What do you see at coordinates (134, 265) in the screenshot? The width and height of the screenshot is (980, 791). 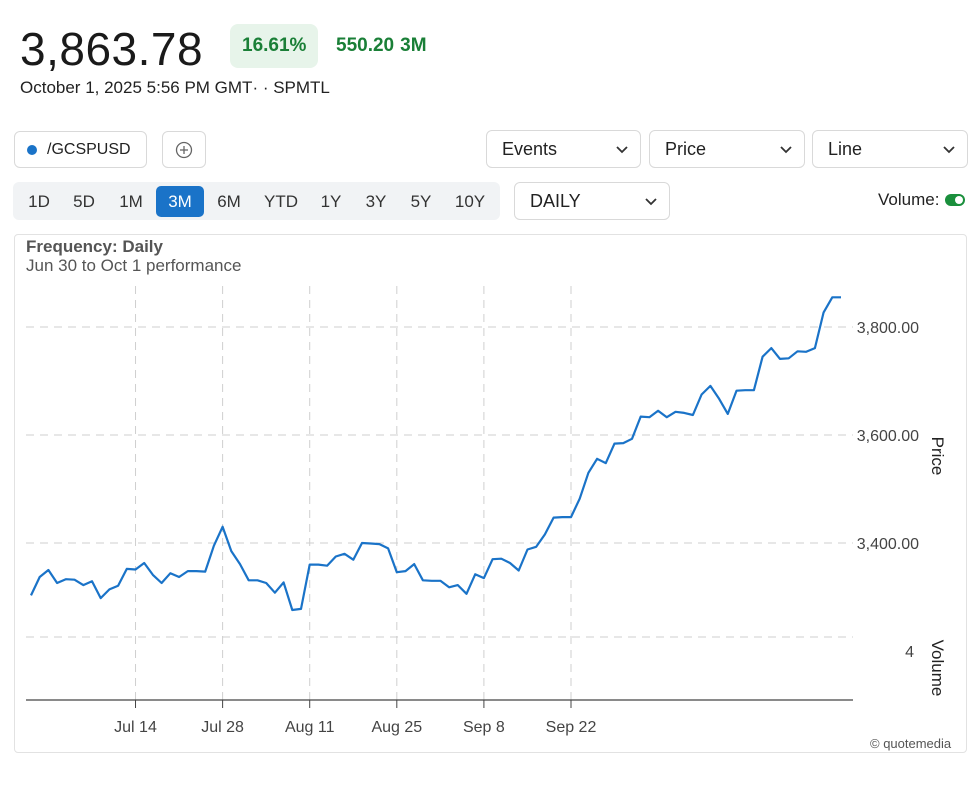 I see `performance-label: Jun 30 to Oct 1 performance` at bounding box center [134, 265].